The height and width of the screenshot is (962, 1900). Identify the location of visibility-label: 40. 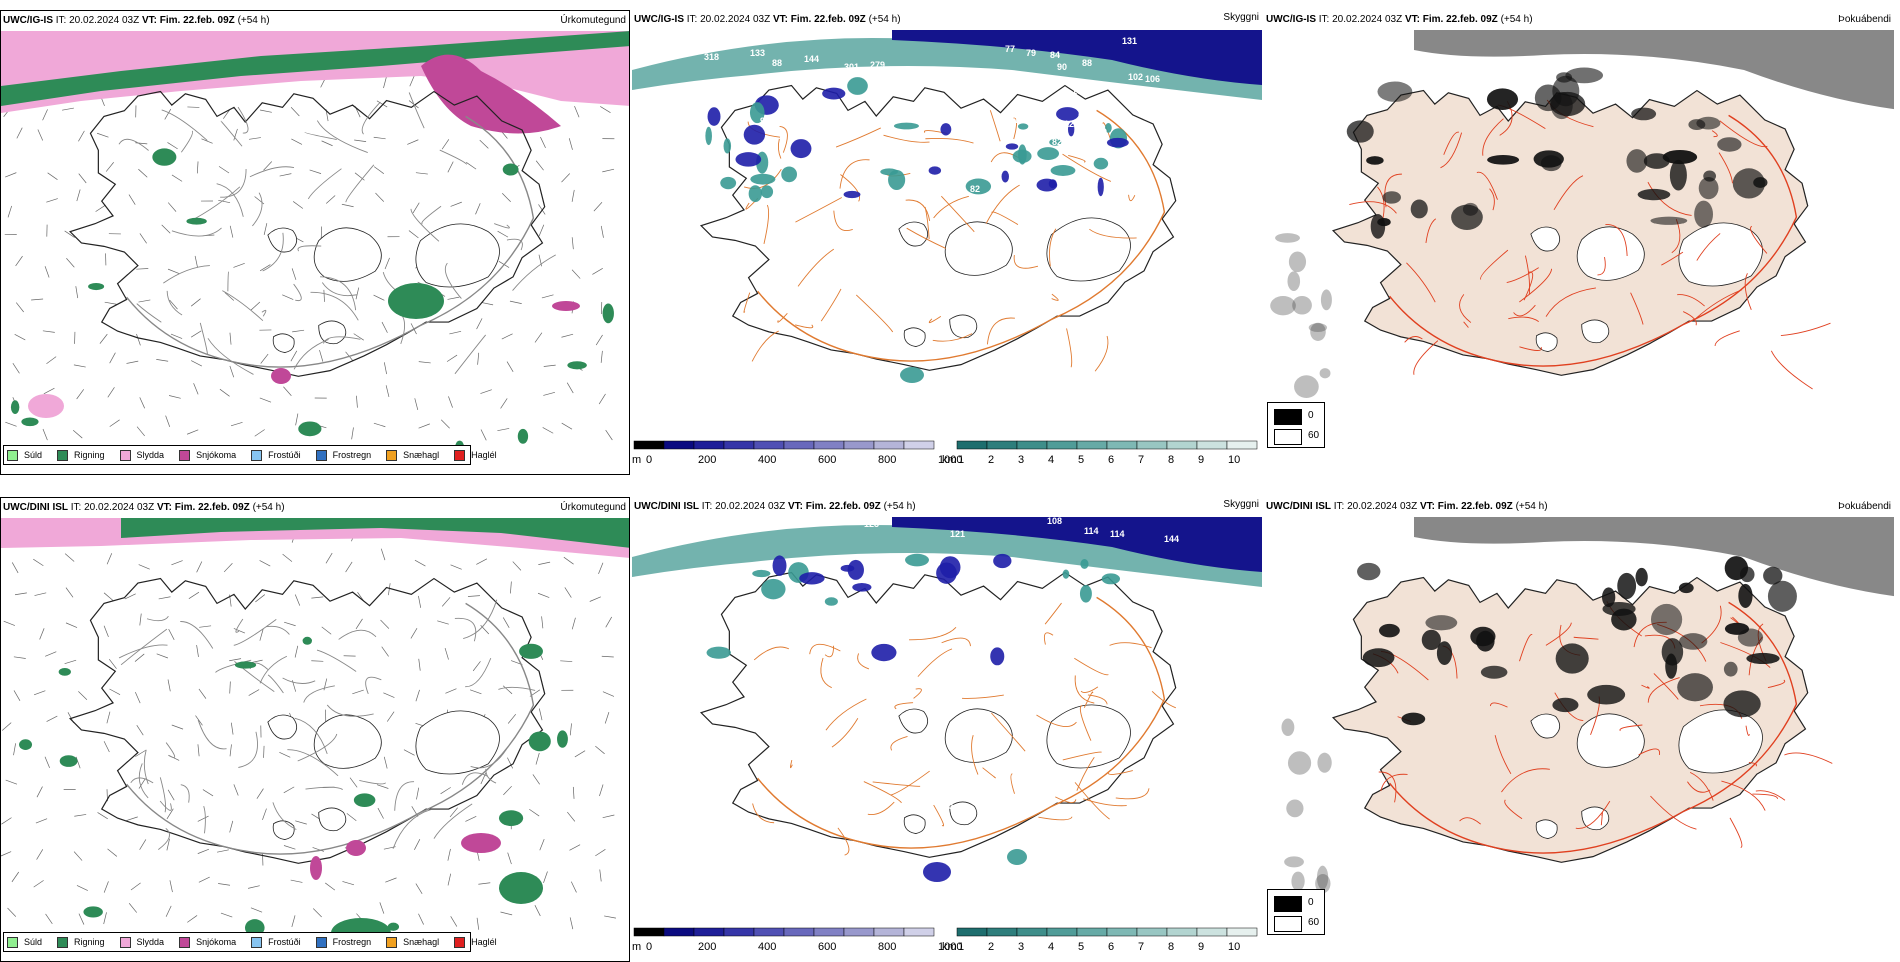
(1102, 132).